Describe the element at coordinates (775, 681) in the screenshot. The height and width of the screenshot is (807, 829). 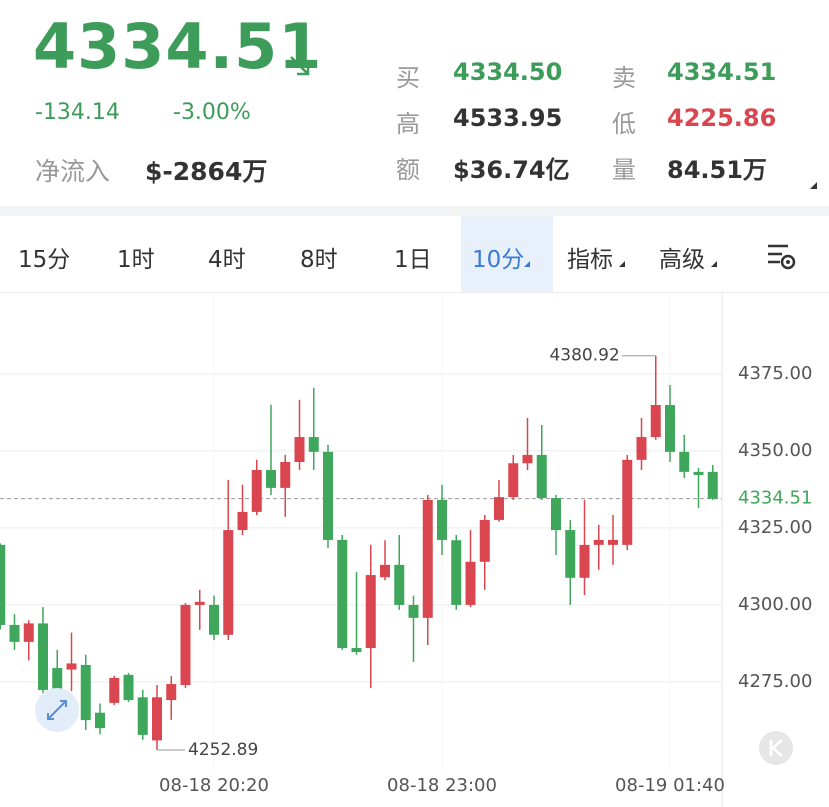
I see `y-tick-label: 4275.00` at that location.